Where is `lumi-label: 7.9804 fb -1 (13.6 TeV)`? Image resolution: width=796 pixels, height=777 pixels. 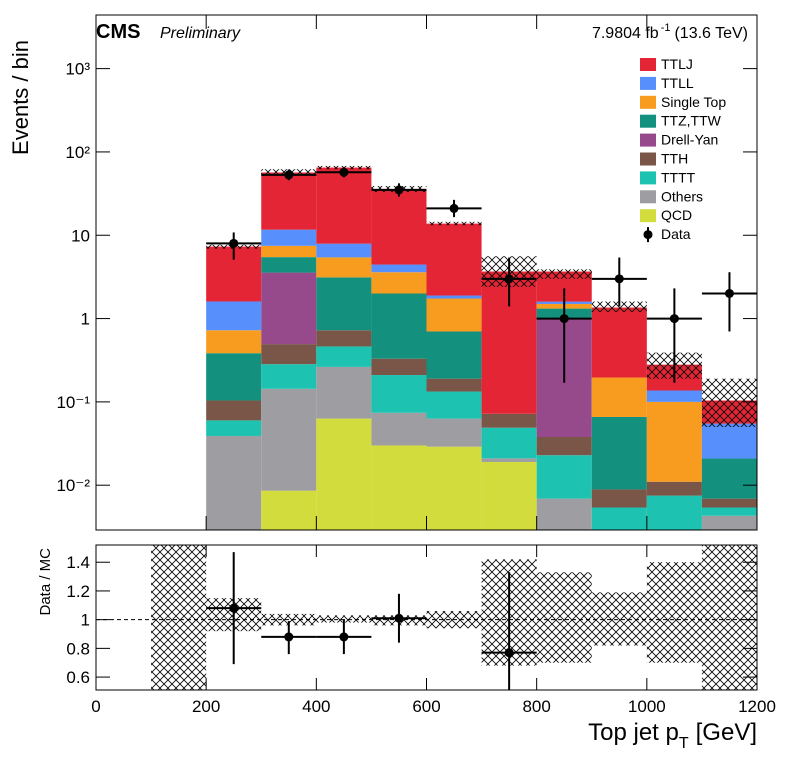 lumi-label: 7.9804 fb -1 (13.6 TeV) is located at coordinates (670, 32).